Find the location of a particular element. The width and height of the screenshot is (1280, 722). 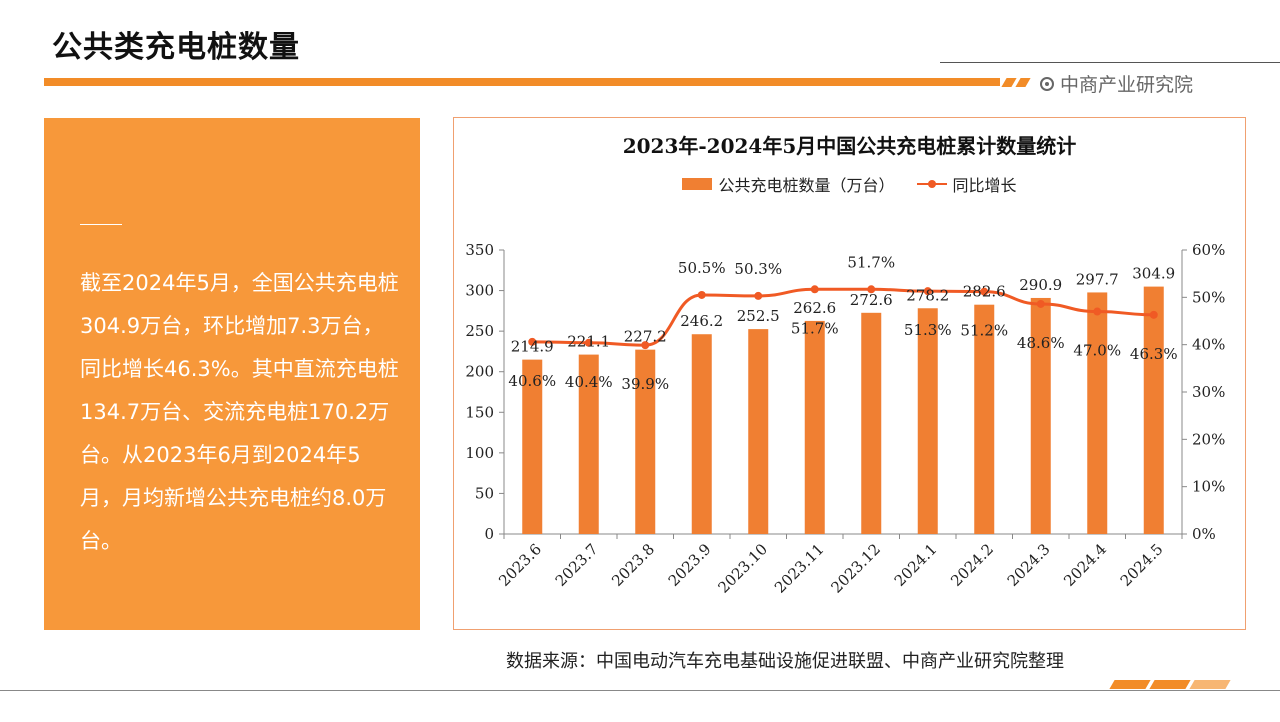

x-tick-label: 2024.5 is located at coordinates (1142, 565).